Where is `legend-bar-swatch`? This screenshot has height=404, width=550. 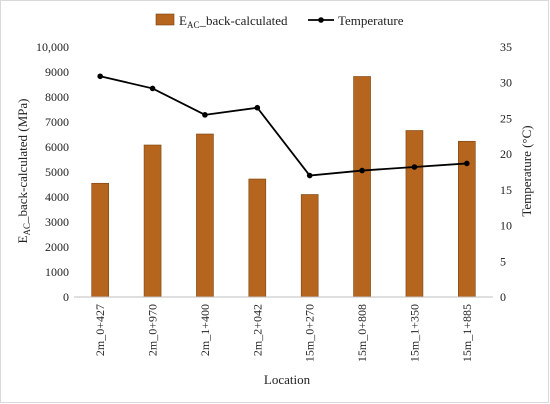
legend-bar-swatch is located at coordinates (165, 19).